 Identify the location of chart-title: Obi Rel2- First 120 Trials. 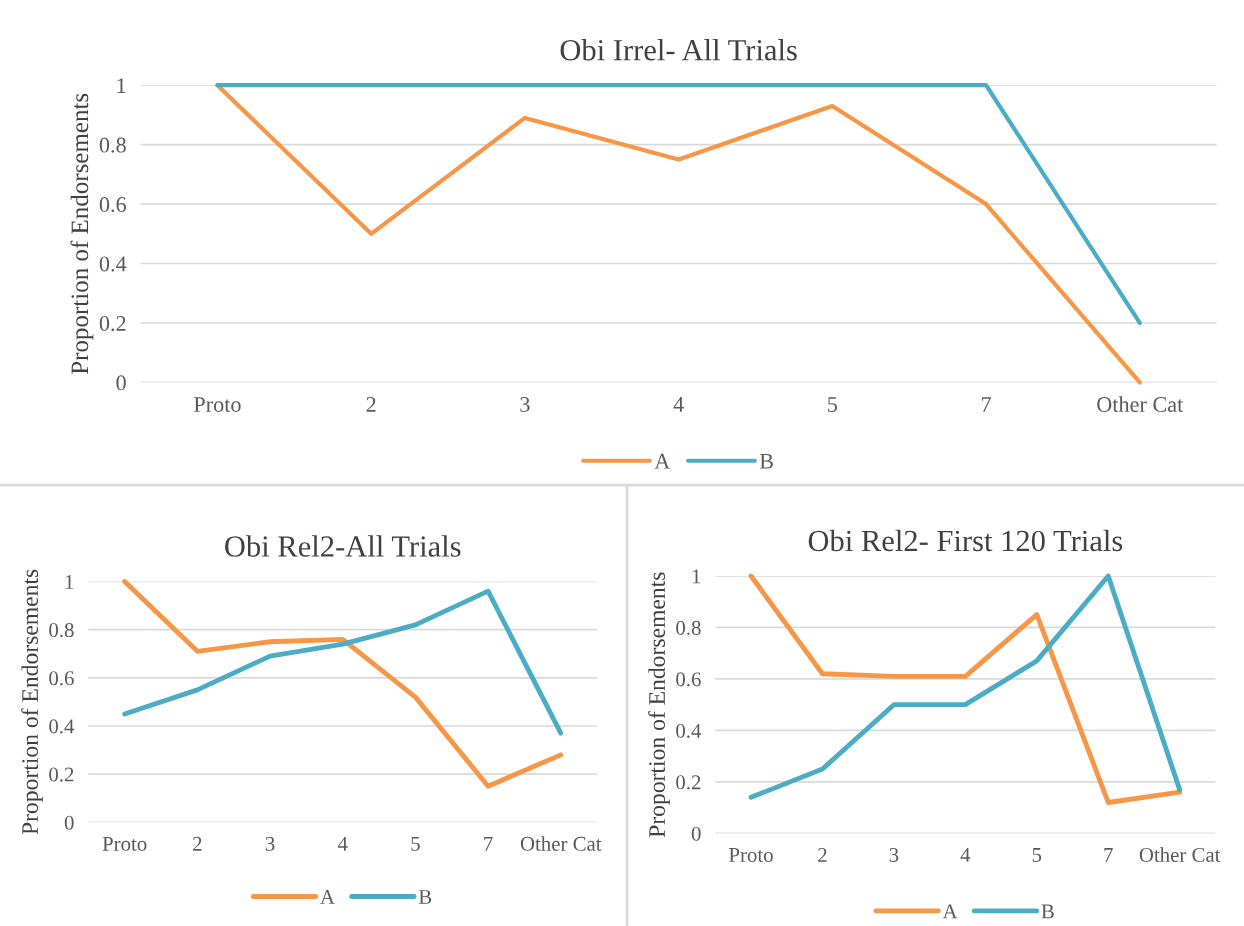
(965, 540).